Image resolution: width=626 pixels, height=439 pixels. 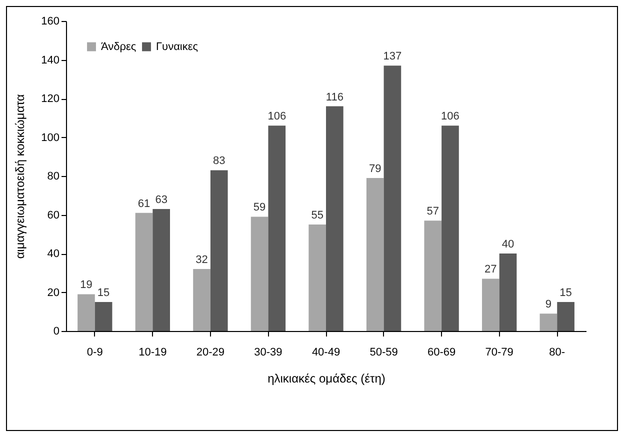 What do you see at coordinates (20, 176) in the screenshot?
I see `y-axis-title: αιμαγγειωματοειδή κοκκιώματα` at bounding box center [20, 176].